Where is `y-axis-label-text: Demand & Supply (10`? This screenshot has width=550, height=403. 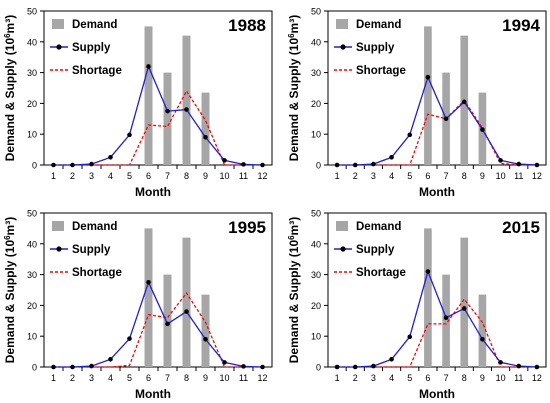 y-axis-label-text: Demand & Supply (10 is located at coordinates (10, 100).